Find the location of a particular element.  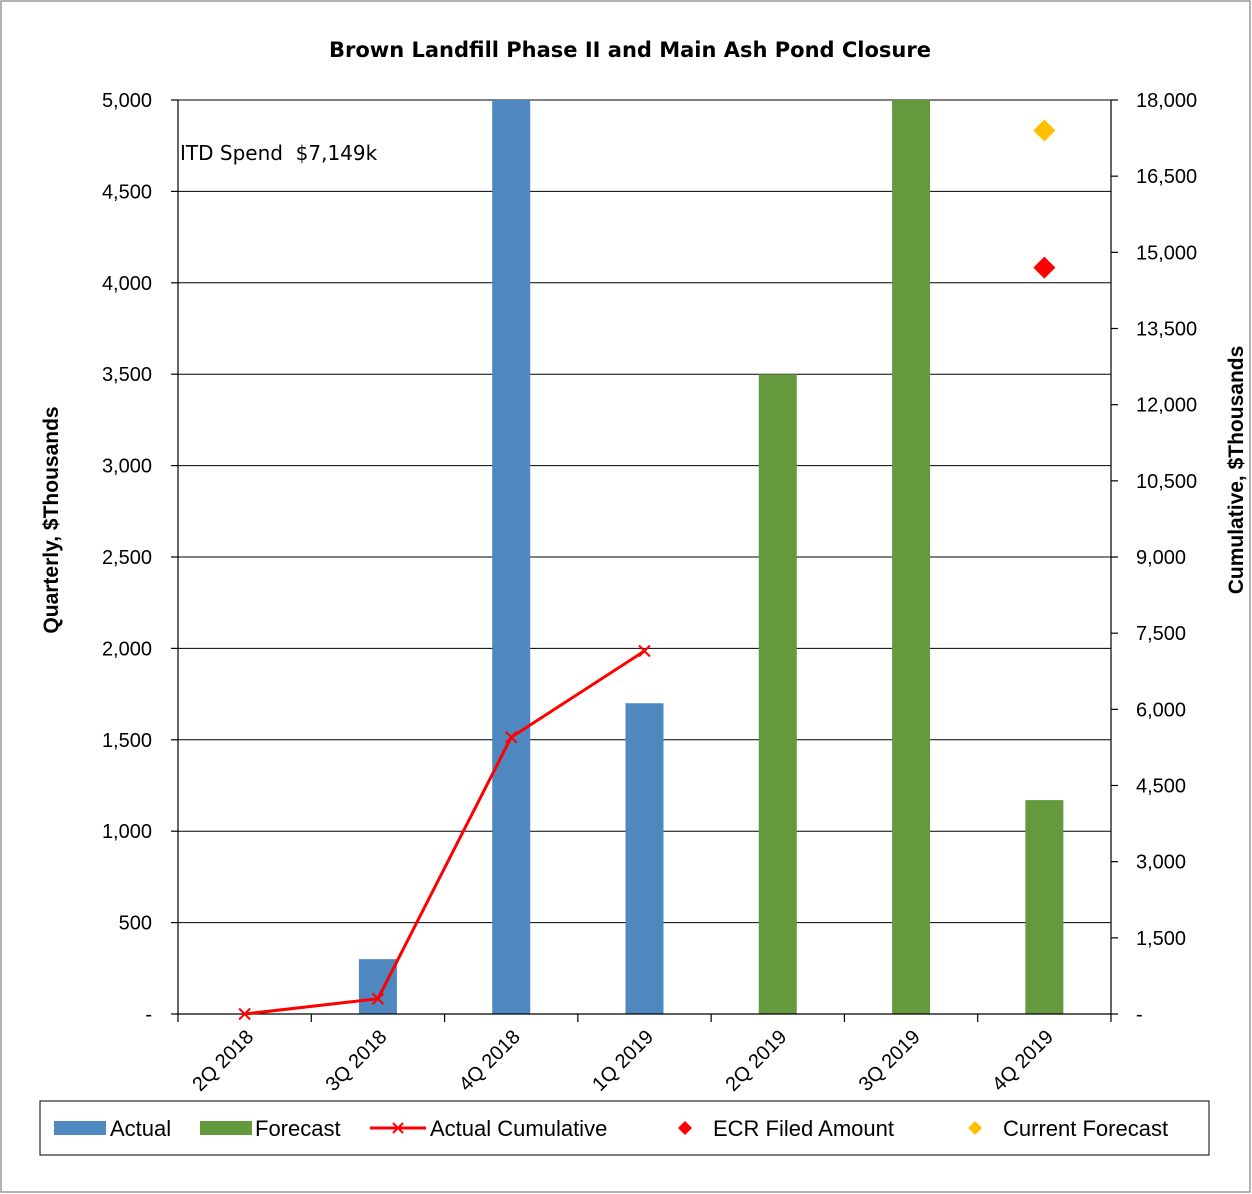

y2-tick-label: 4,500 is located at coordinates (1161, 787).